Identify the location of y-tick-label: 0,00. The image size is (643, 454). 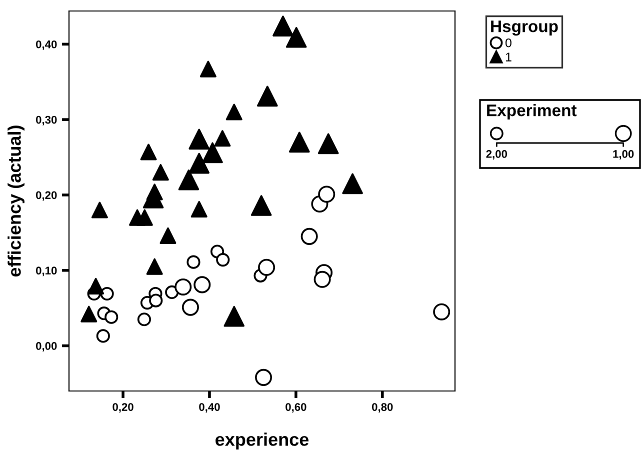
(46, 347).